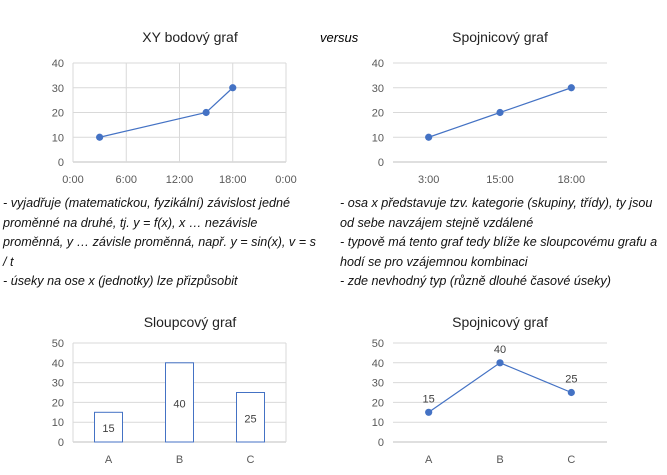 The width and height of the screenshot is (667, 475). I want to click on chart-title-xy: XY bodový graf, so click(190, 37).